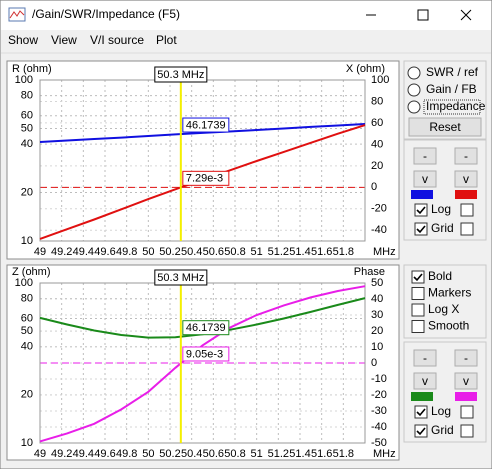 The width and height of the screenshot is (492, 469). I want to click on y2-tick-label: 20, so click(377, 331).